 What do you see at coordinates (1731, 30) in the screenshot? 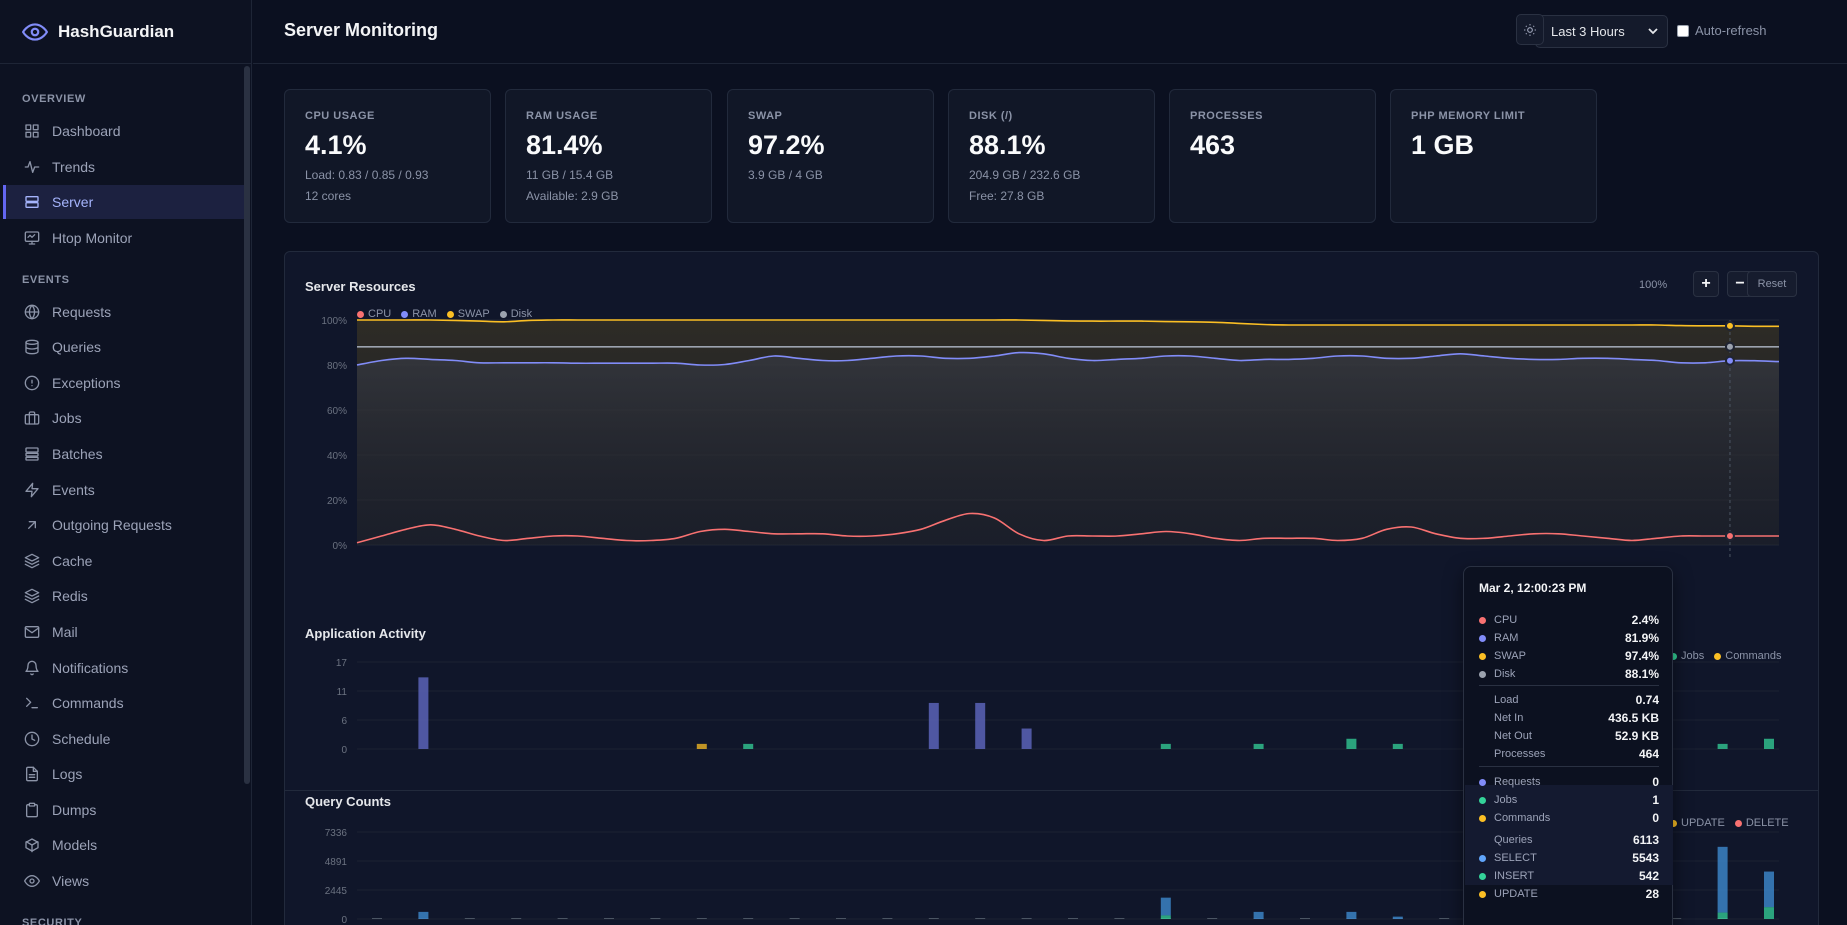
I see `auto-refresh-label: Auto-refresh` at bounding box center [1731, 30].